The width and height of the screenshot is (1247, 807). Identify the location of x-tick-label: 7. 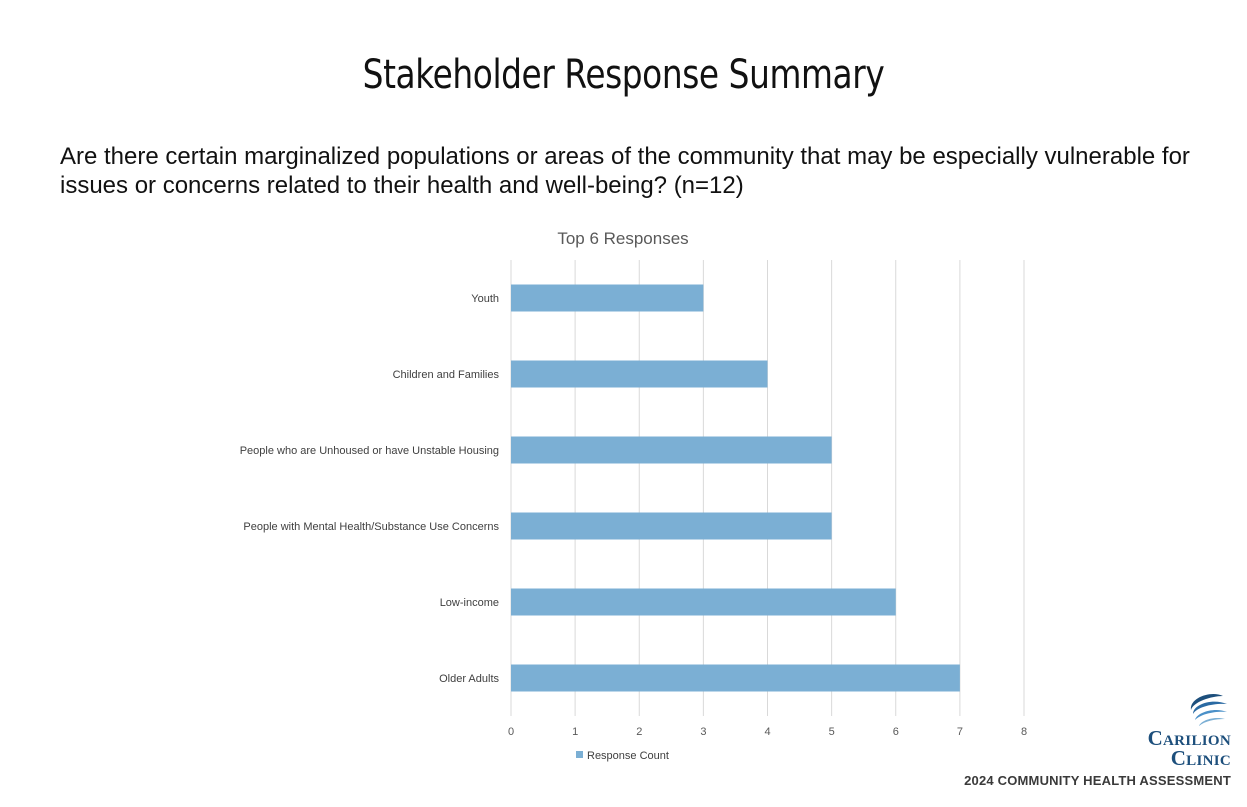
(960, 732).